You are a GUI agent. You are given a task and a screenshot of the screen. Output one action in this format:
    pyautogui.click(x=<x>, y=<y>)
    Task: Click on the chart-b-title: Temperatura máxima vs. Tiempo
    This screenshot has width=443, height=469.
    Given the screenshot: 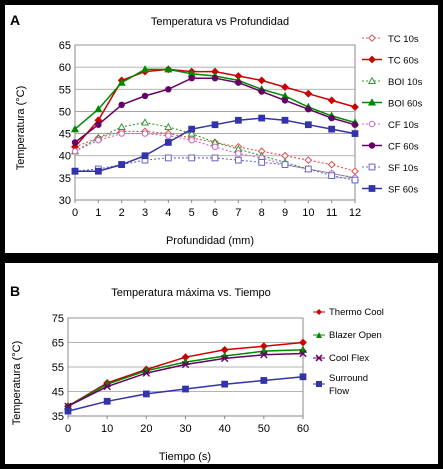 What is the action you would take?
    pyautogui.click(x=191, y=293)
    